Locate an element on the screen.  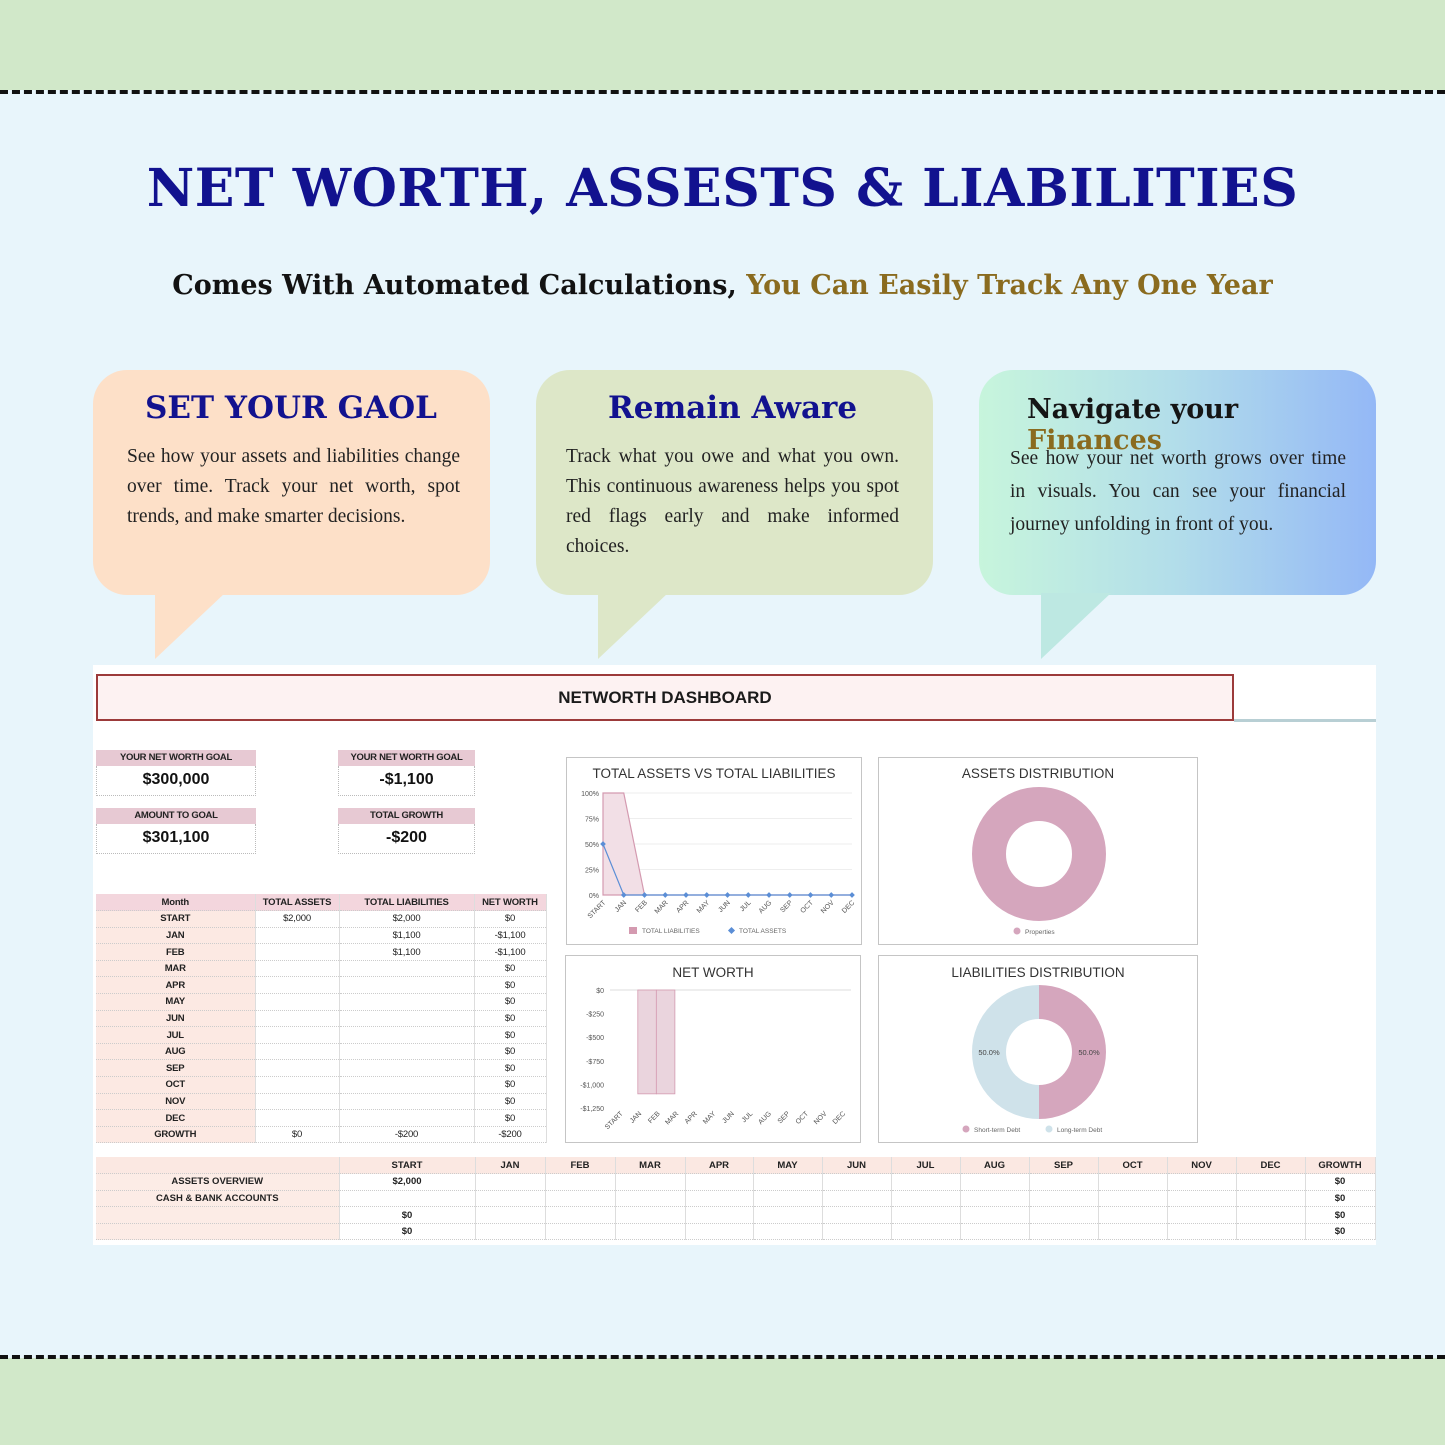
kpi-value: $300,000 is located at coordinates (176, 781).